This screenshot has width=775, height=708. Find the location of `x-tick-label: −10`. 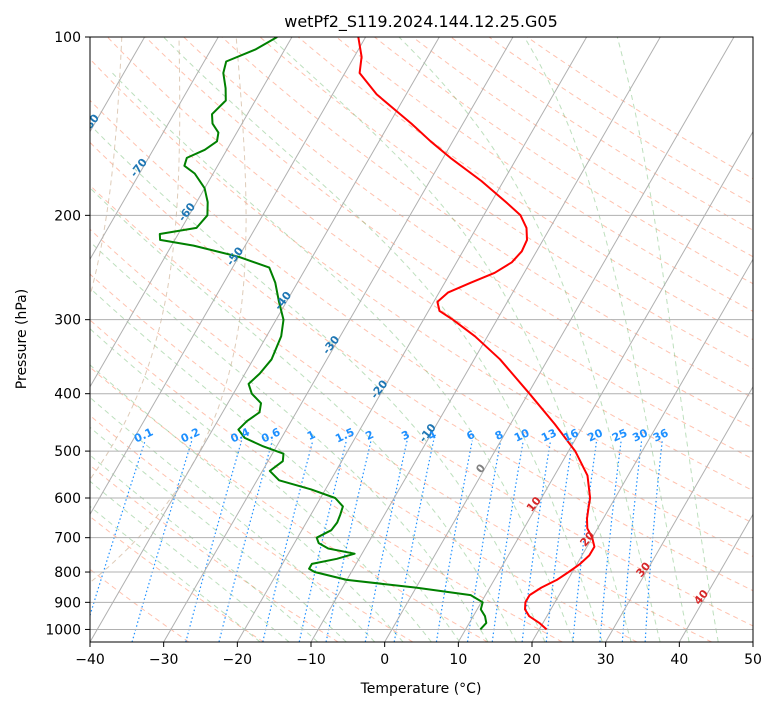

x-tick-label: −10 is located at coordinates (311, 660).